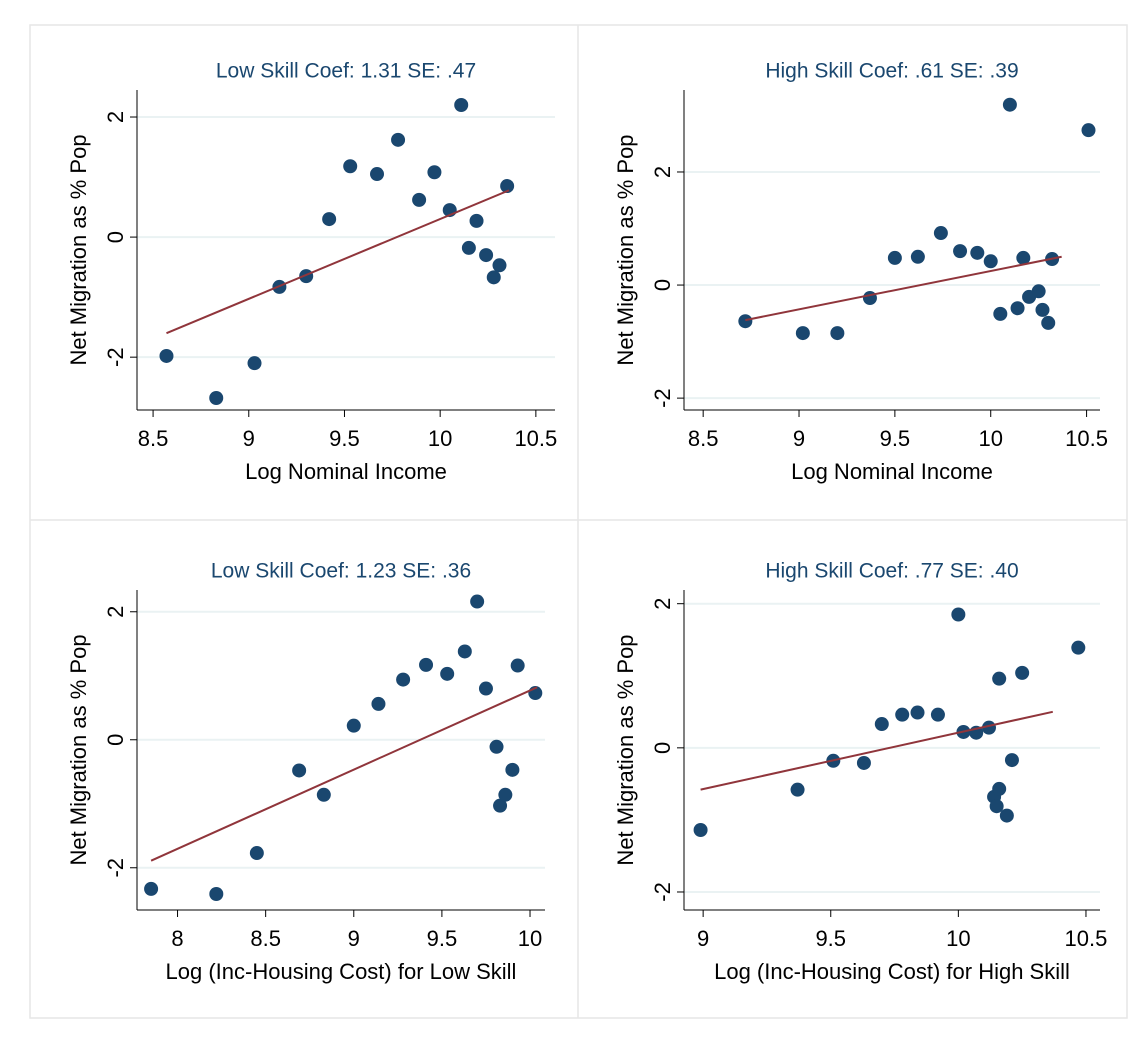 The image size is (1141, 1038). I want to click on x-axis-label: Log (Inc-Housing Cost) for Low Skill, so click(341, 971).